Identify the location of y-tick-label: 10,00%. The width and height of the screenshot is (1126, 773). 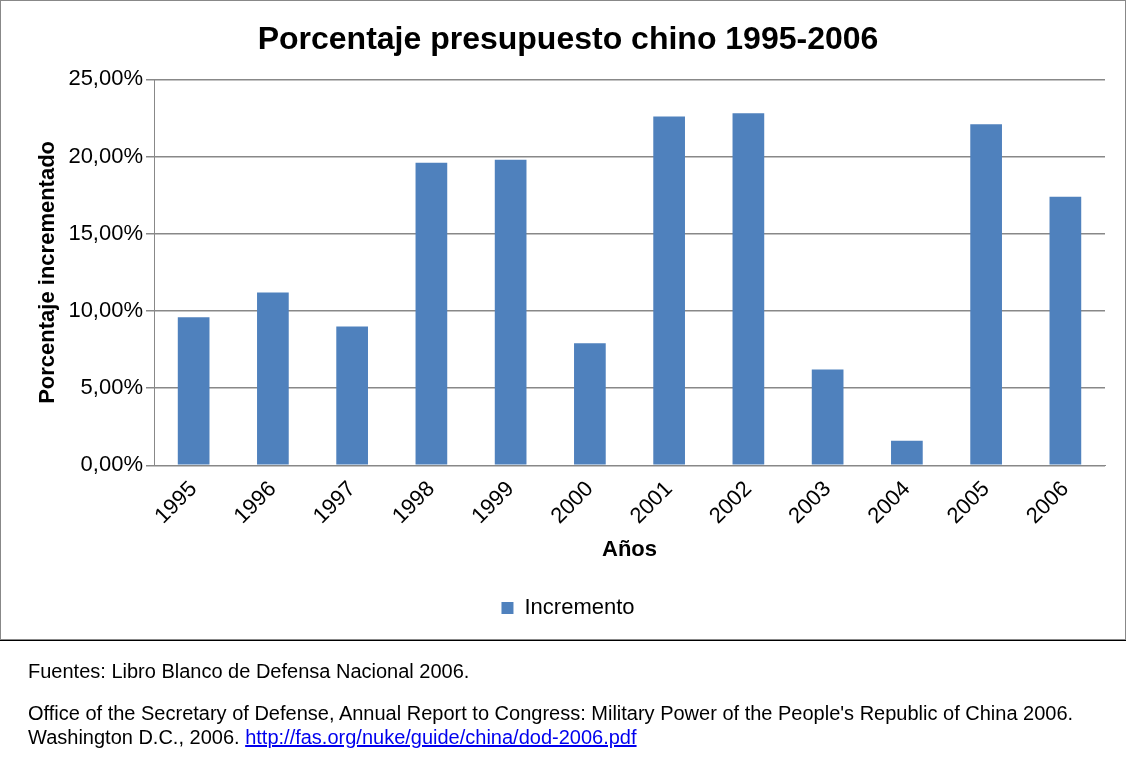
(106, 310).